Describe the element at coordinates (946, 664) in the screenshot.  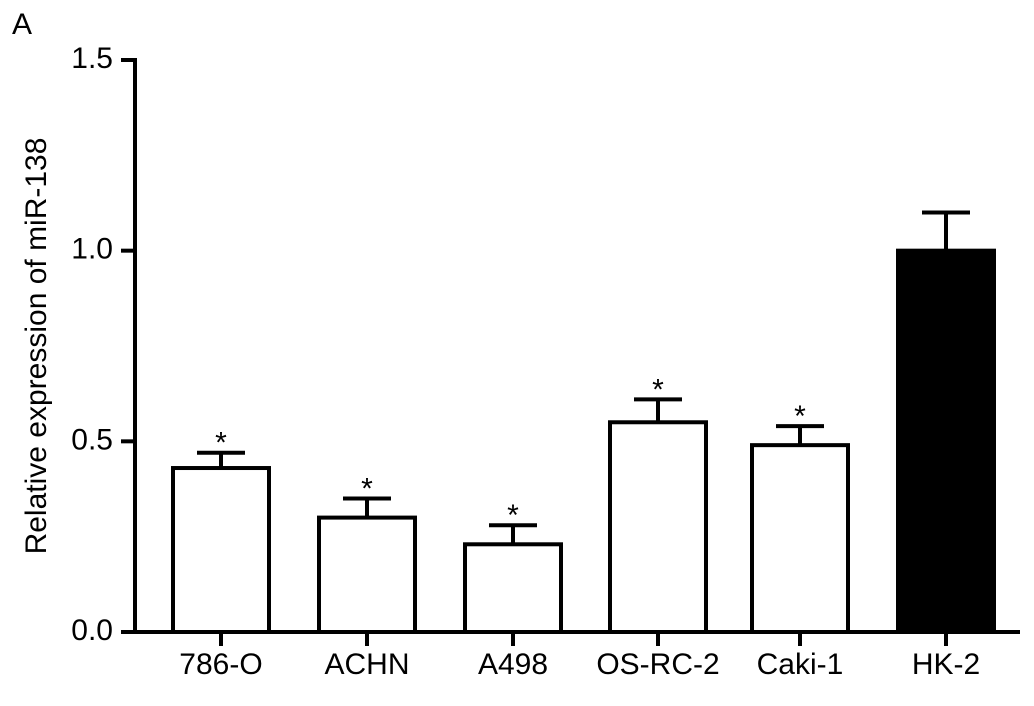
I see `x-tick-label: HK-2` at that location.